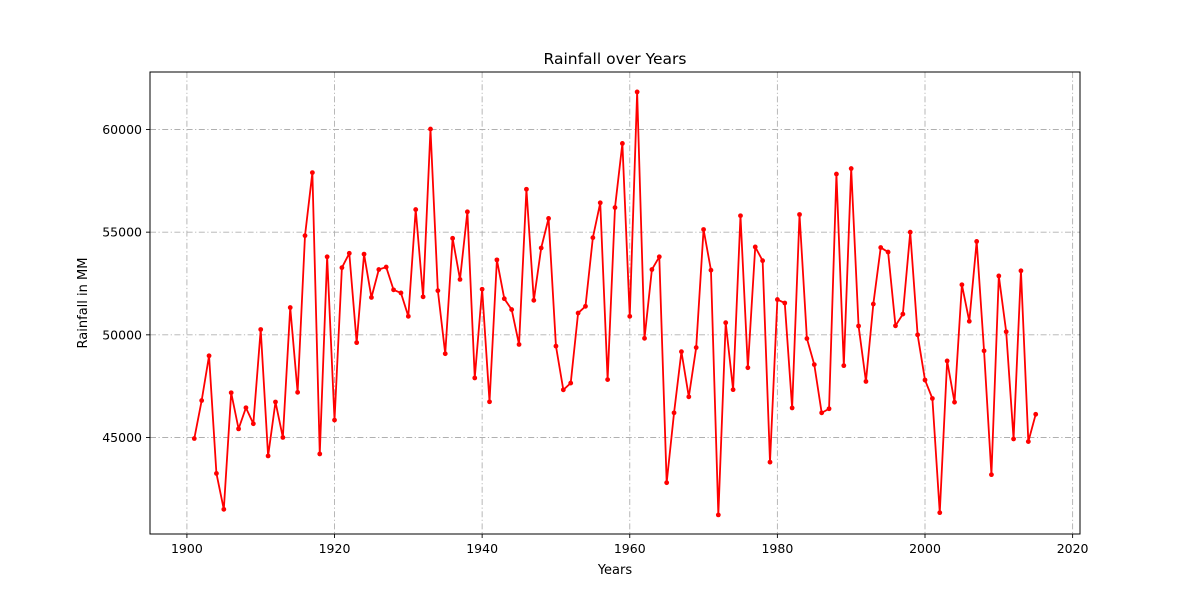 The height and width of the screenshot is (604, 1200). Describe the element at coordinates (630, 548) in the screenshot. I see `x-tick-label: 1960` at that location.